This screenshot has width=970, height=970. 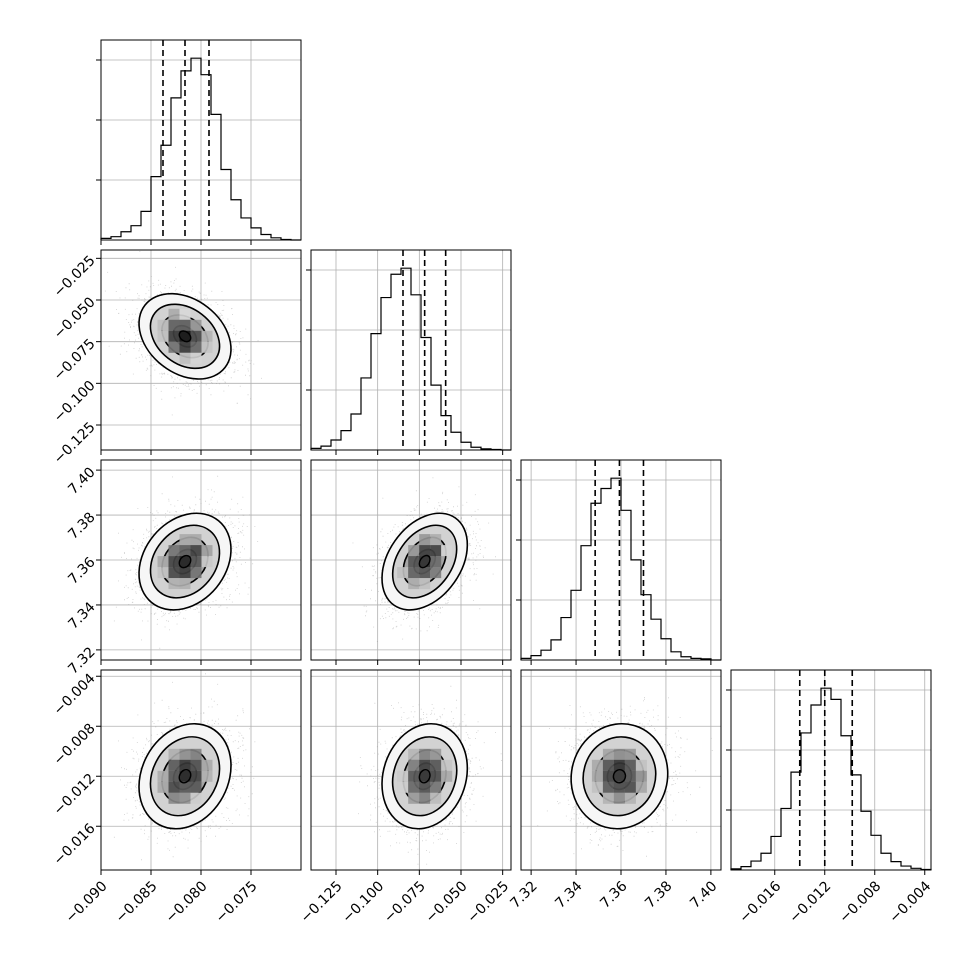 What do you see at coordinates (81, 660) in the screenshot?
I see `y-tick-label: 7.32` at bounding box center [81, 660].